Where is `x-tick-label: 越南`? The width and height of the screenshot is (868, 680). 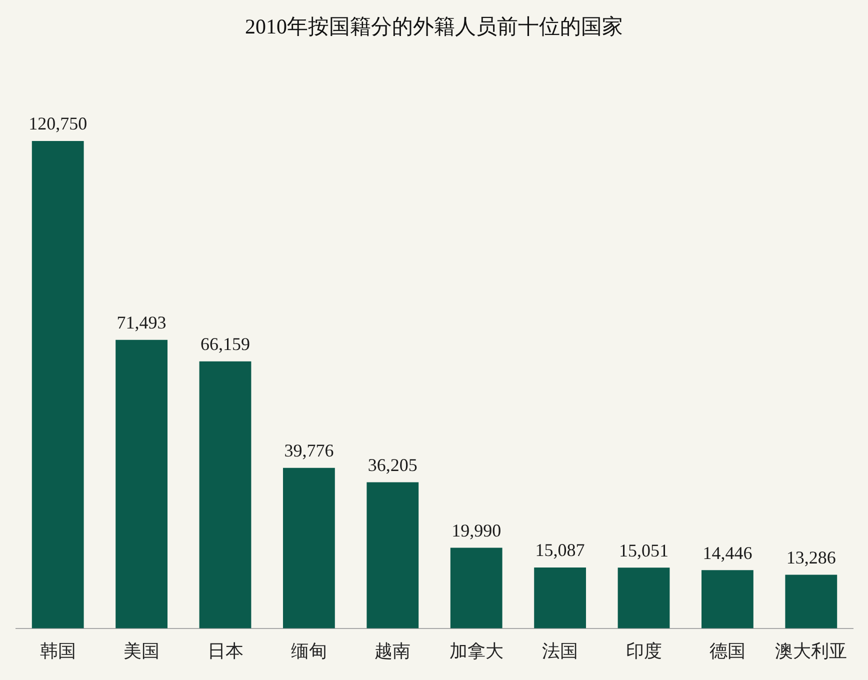 x-tick-label: 越南 is located at coordinates (392, 650).